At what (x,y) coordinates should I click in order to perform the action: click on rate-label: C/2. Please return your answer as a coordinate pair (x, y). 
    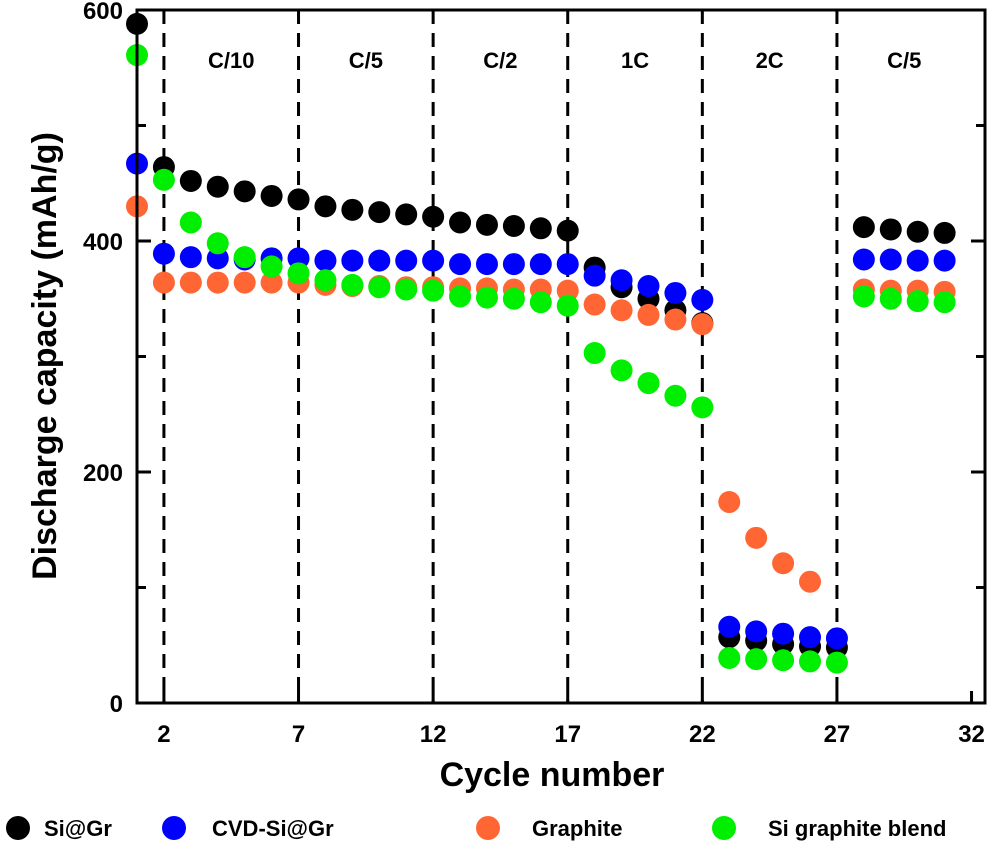
    Looking at the image, I should click on (500, 60).